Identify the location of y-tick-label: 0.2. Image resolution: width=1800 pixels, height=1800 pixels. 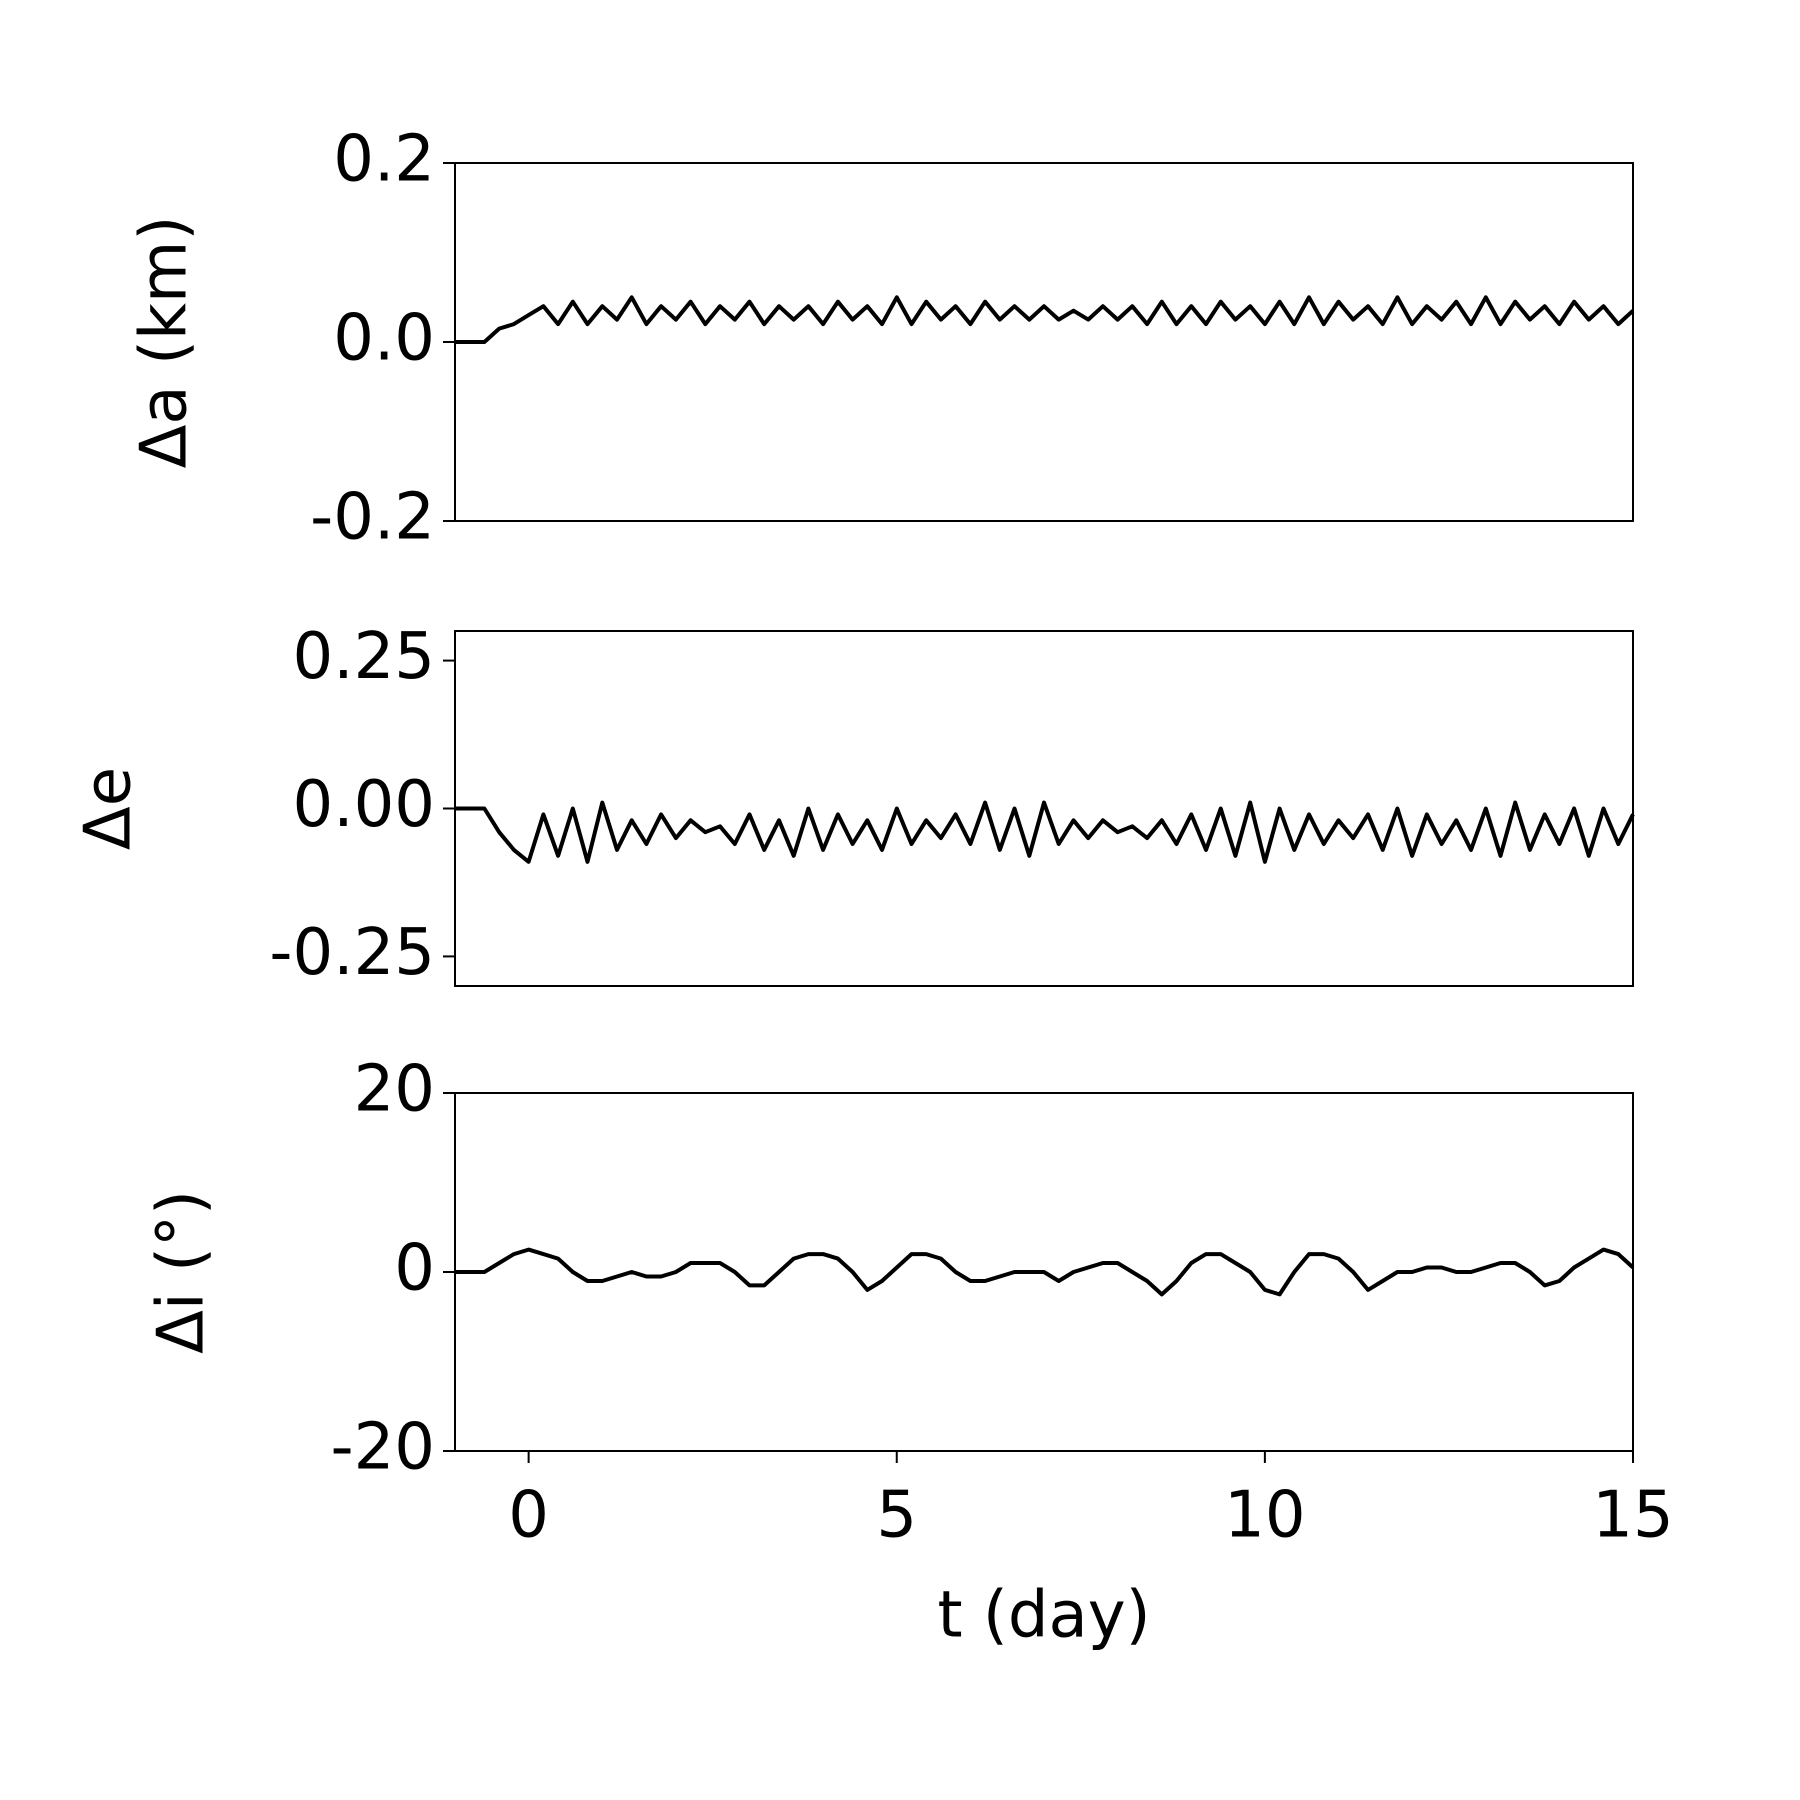
(384, 160).